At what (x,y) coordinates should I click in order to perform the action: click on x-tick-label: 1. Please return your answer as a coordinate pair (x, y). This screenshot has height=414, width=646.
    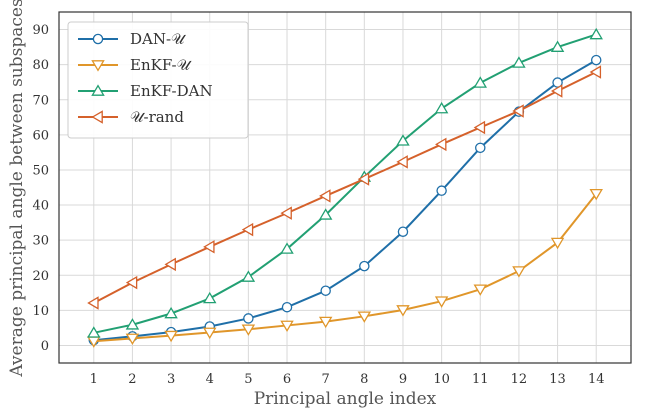
    Looking at the image, I should click on (94, 379).